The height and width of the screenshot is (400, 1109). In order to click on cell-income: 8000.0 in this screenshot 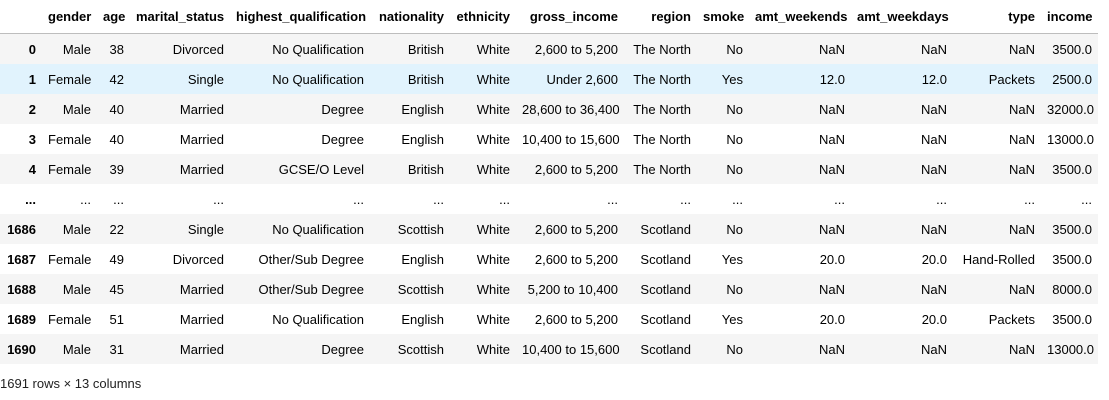, I will do `click(1072, 289)`.